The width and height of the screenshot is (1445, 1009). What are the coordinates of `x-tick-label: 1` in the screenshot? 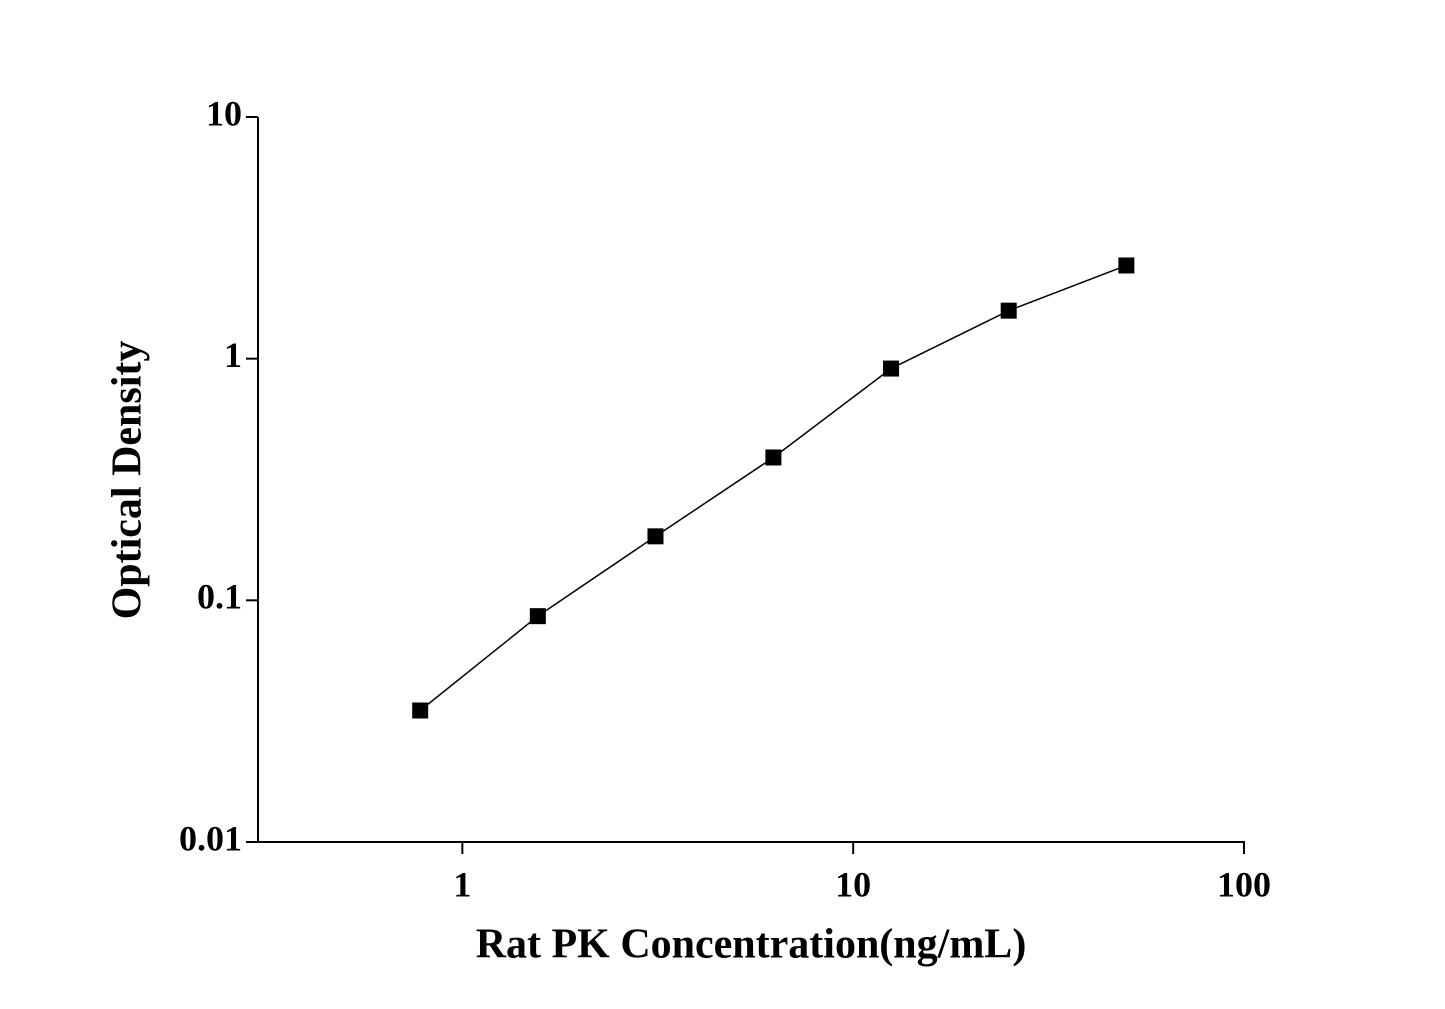 It's located at (462, 884).